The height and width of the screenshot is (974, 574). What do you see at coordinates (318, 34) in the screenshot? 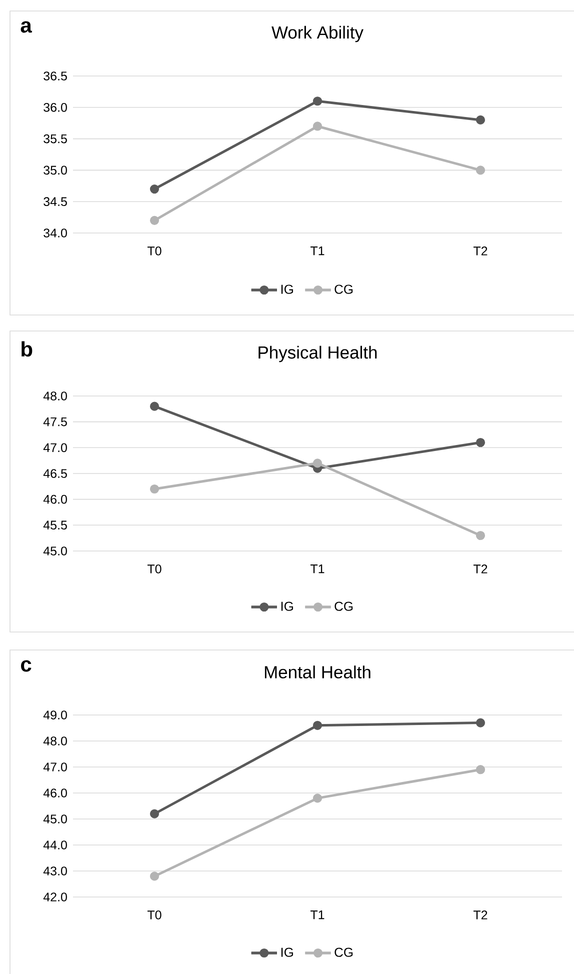
I see `chart-title: Work Ability` at bounding box center [318, 34].